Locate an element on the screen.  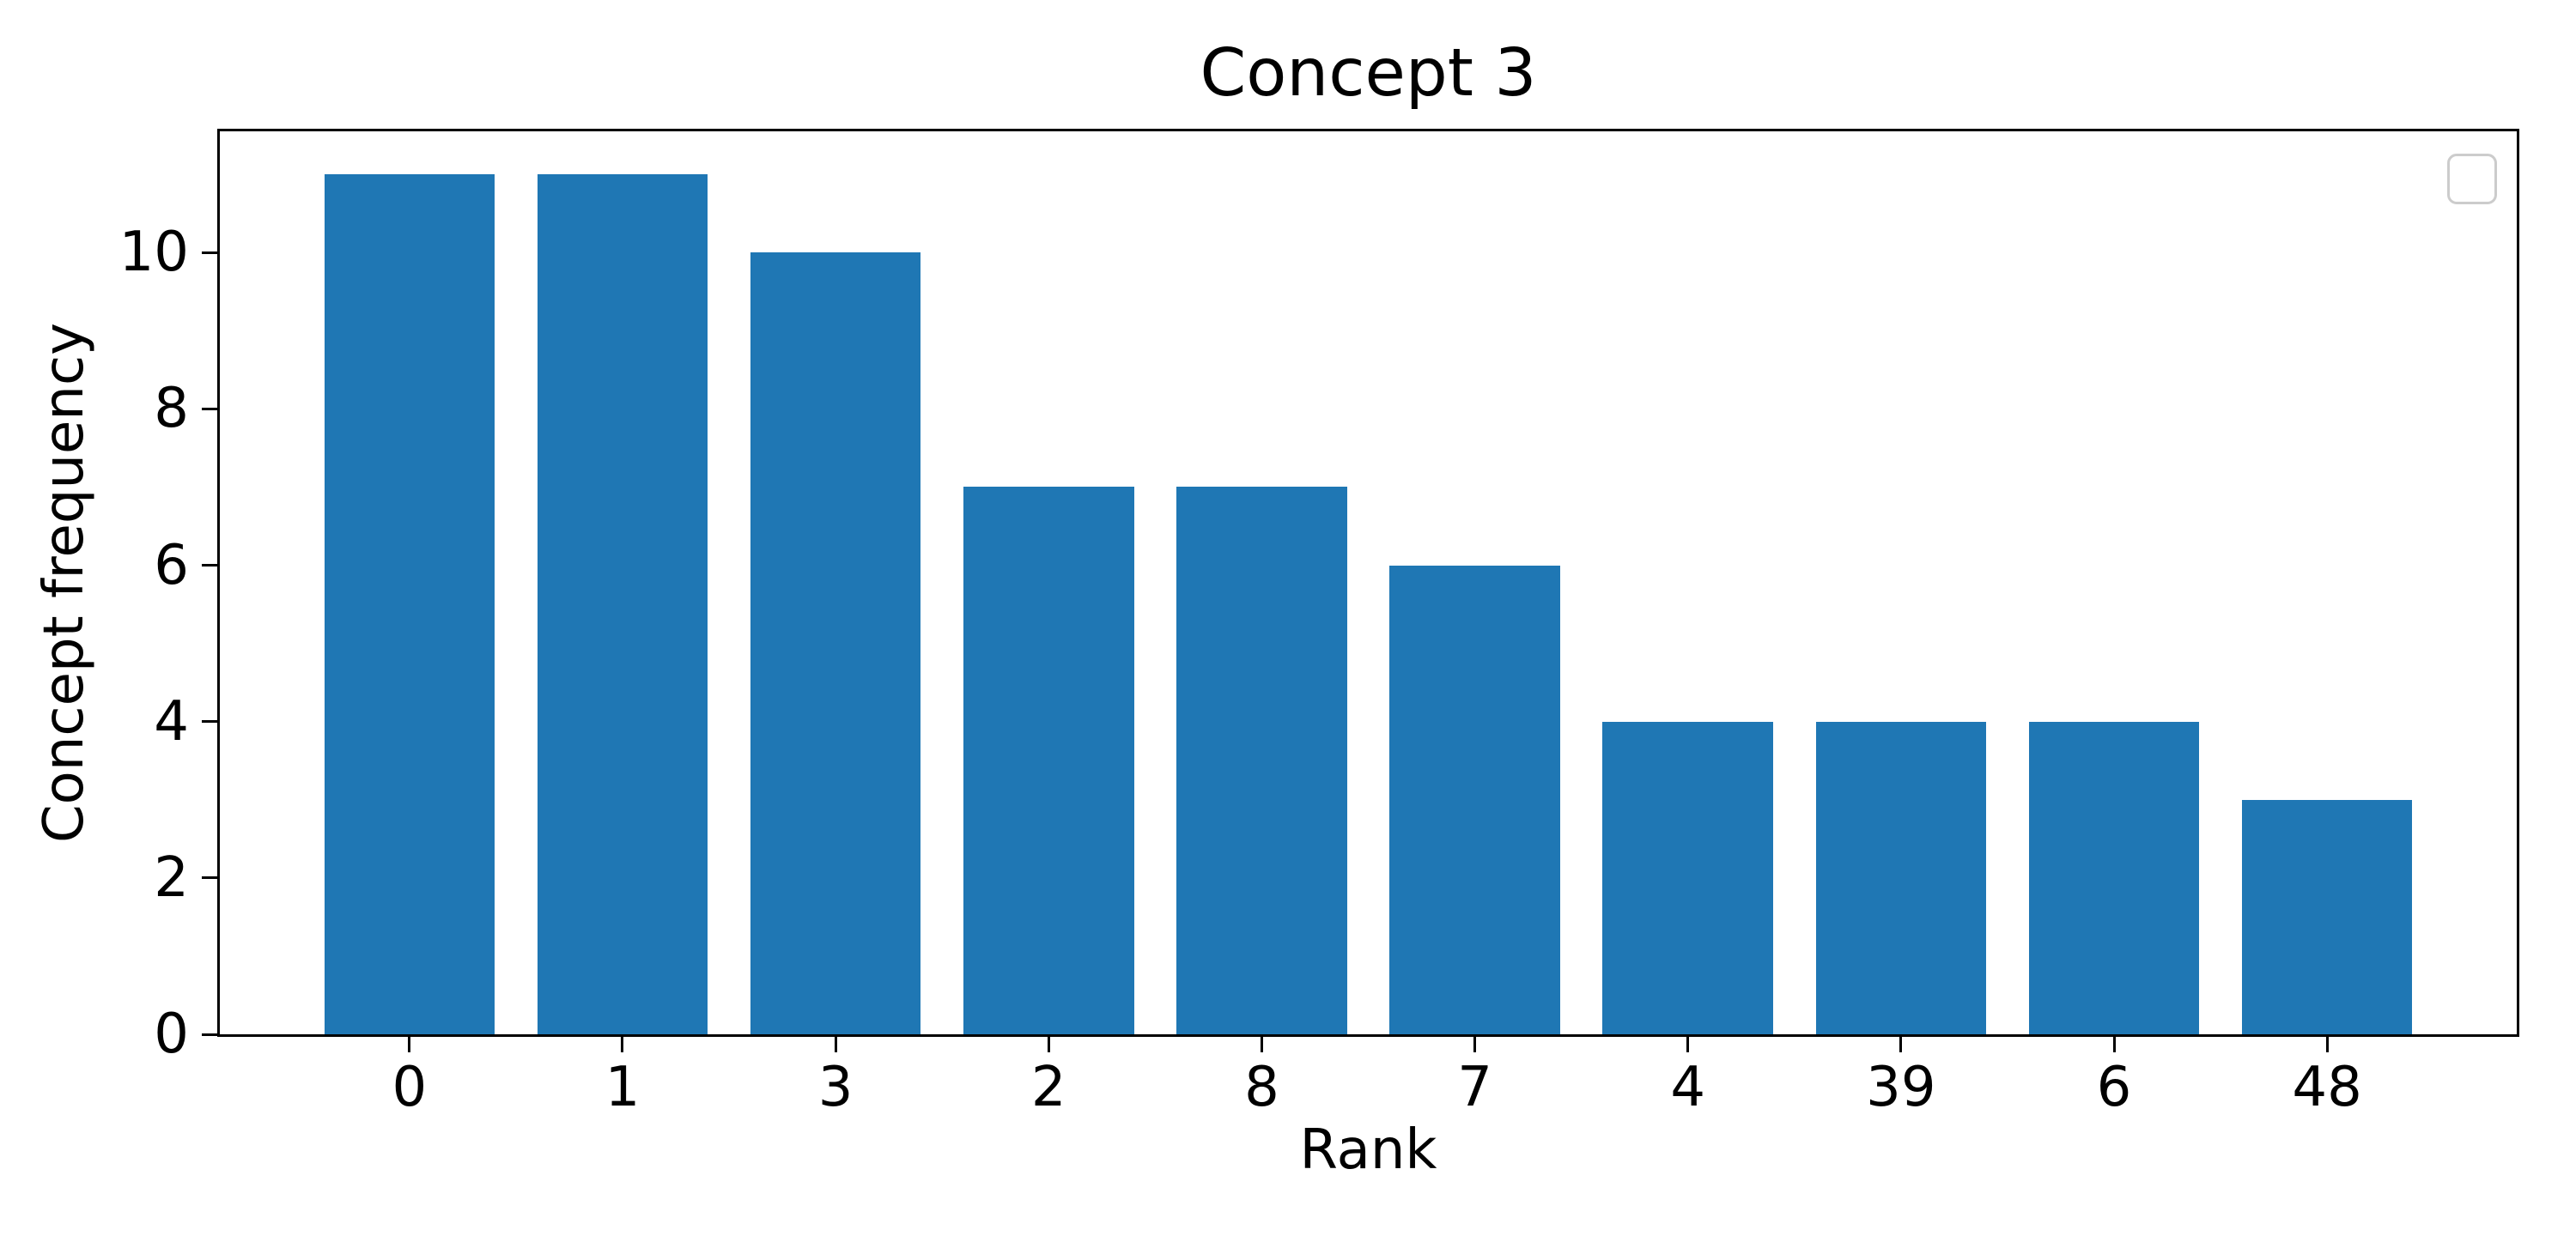
x-tick-label-6: 6 is located at coordinates (2114, 1087).